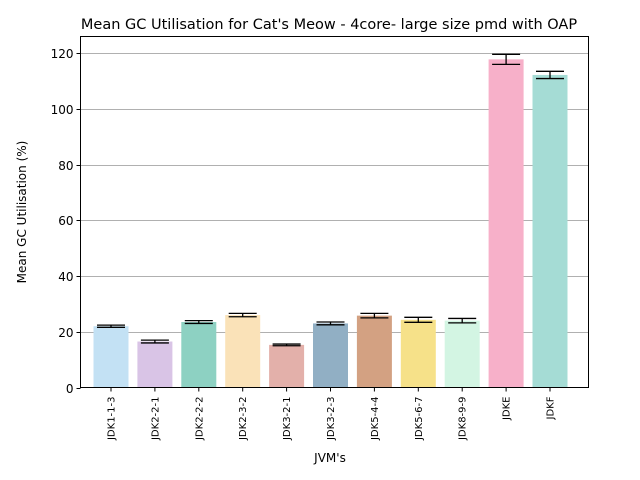  What do you see at coordinates (155, 419) in the screenshot?
I see `x-tick-label: JDK2-2-1` at bounding box center [155, 419].